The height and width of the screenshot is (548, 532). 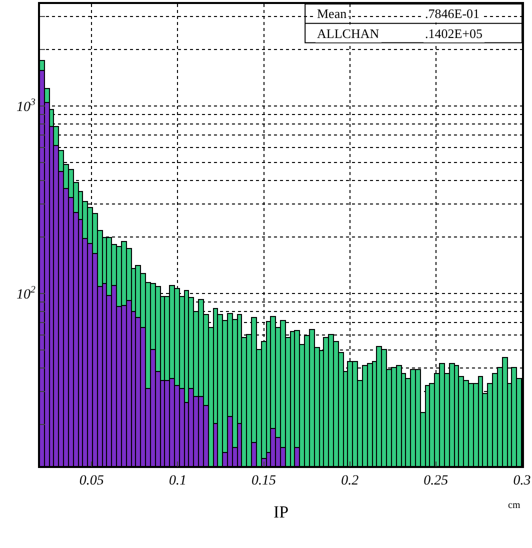 I want to click on text: cm, so click(x=514, y=505).